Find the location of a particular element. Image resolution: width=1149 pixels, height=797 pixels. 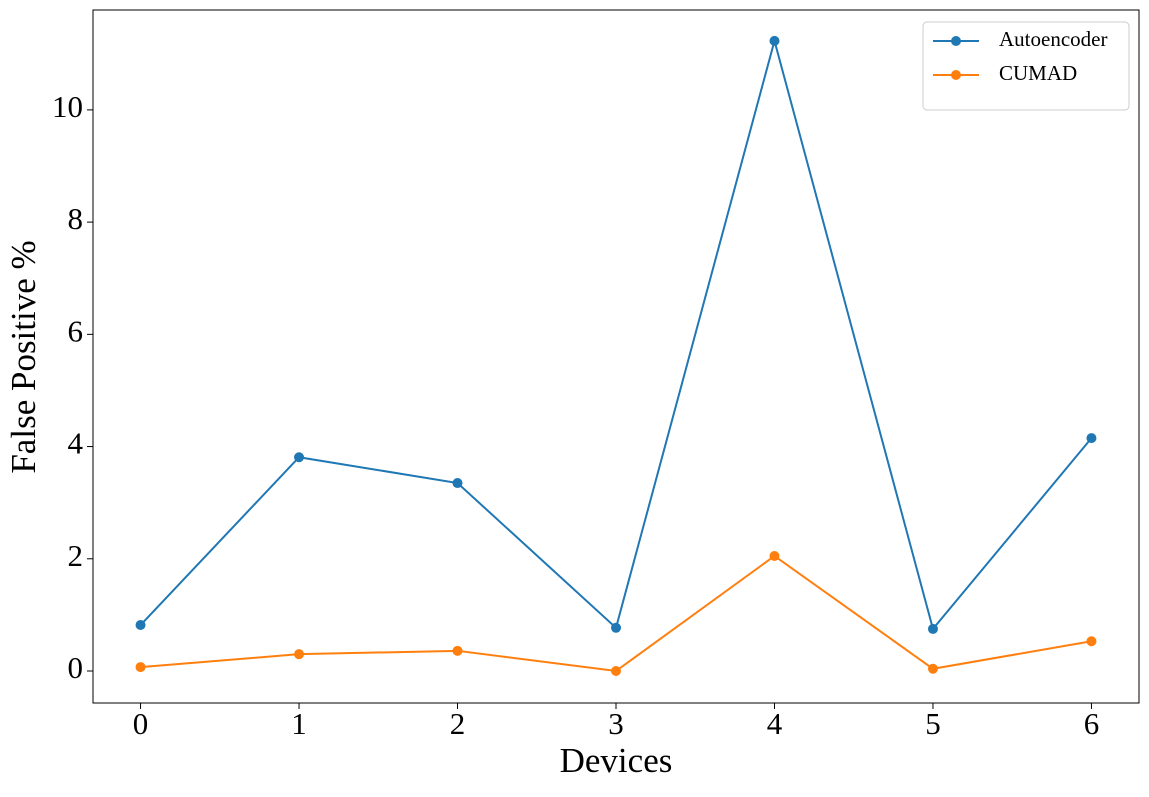

x-tick-label: 2 is located at coordinates (458, 723).